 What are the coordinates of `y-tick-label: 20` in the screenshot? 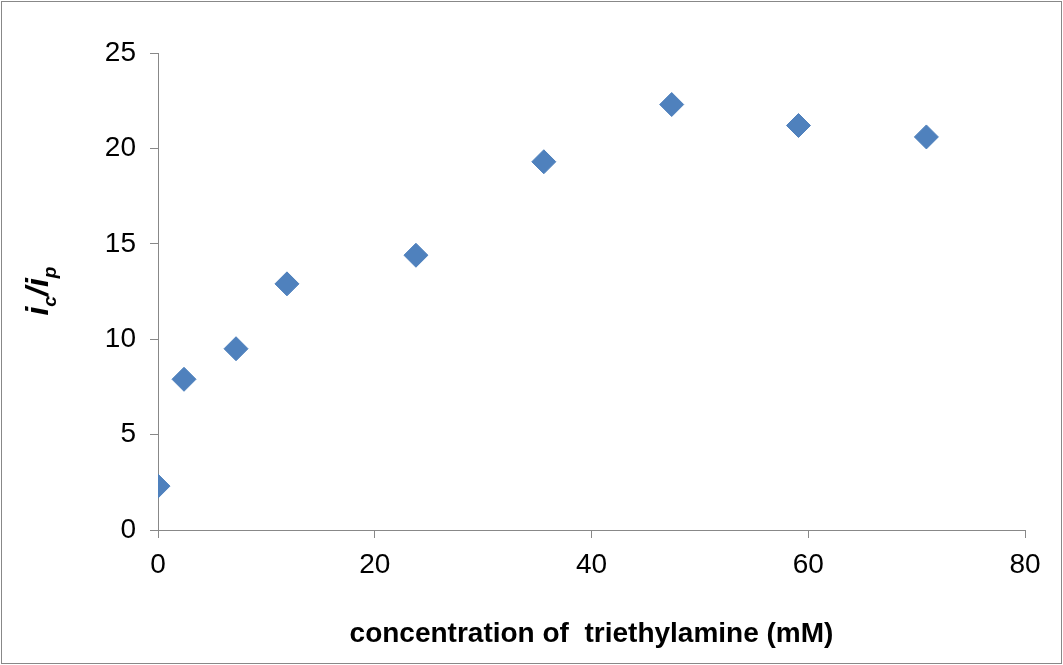 It's located at (120, 147).